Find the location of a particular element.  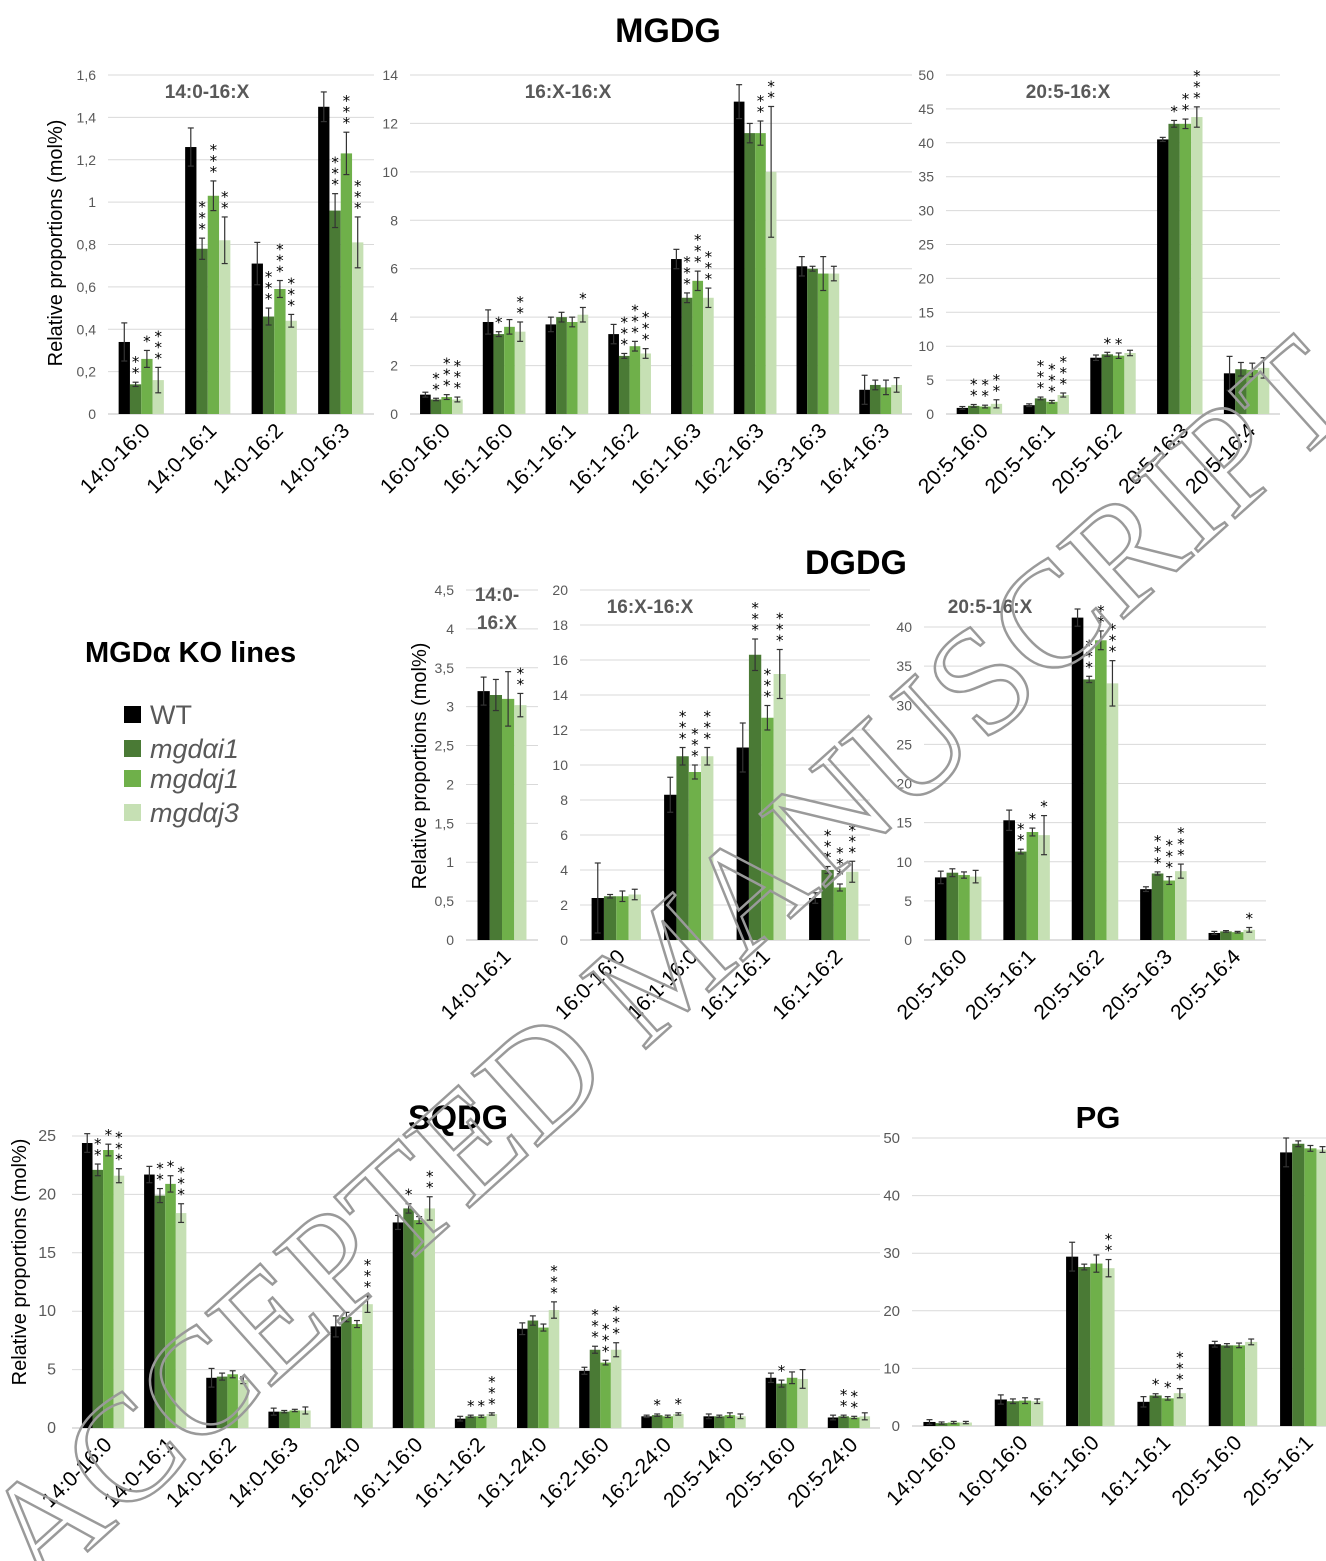

mgdg3-y-tick-label: 15 is located at coordinates (926, 312).